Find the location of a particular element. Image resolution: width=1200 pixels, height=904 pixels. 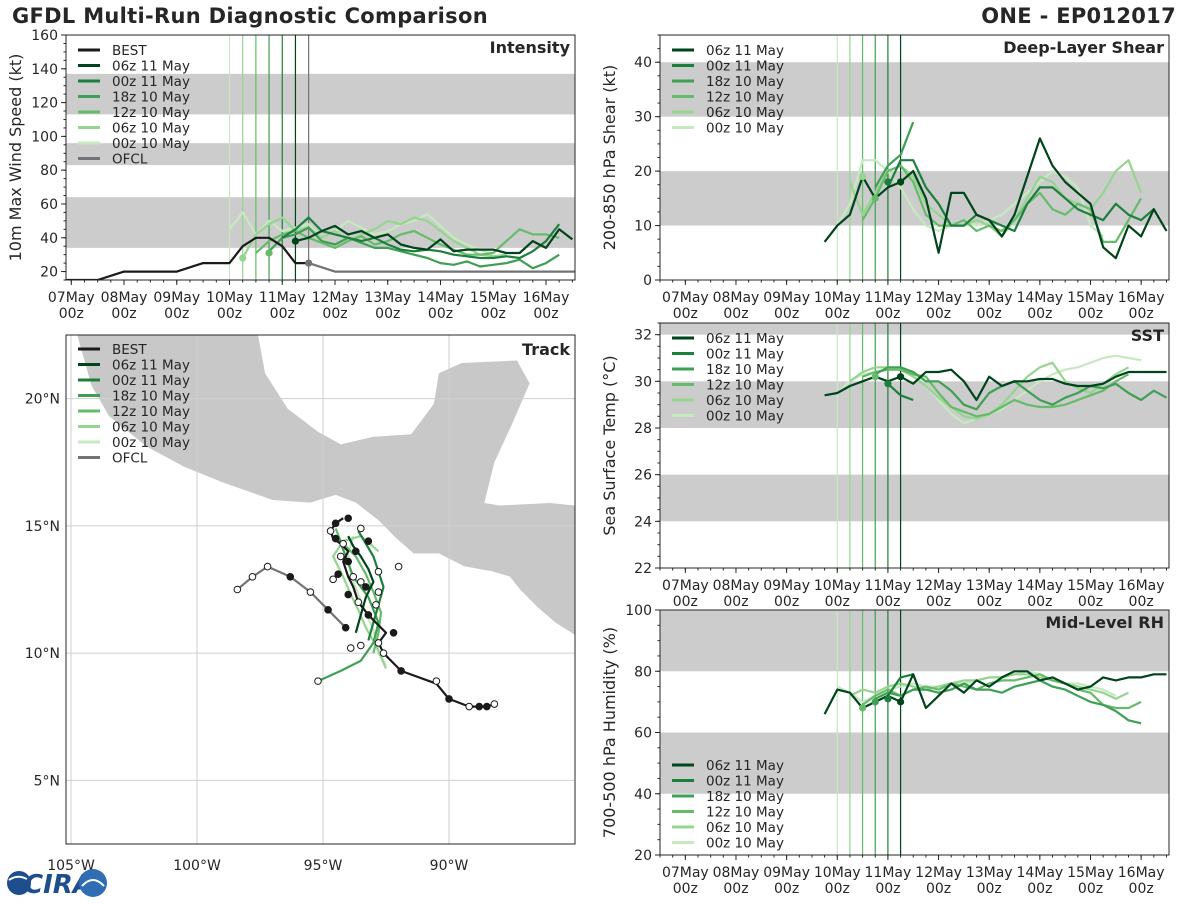

rh-xtick-date: 08May is located at coordinates (736, 873).